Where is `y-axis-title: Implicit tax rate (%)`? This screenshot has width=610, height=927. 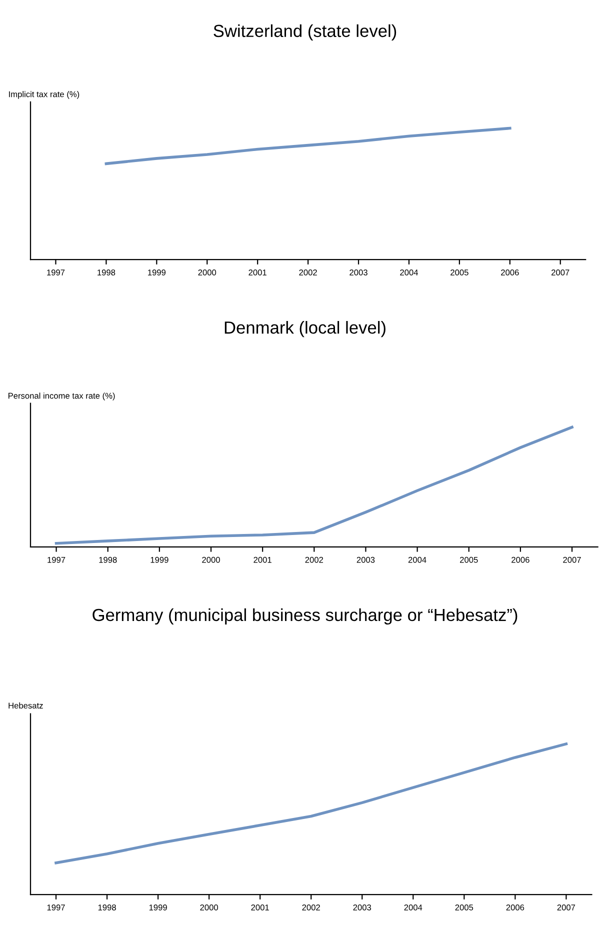
y-axis-title: Implicit tax rate (%) is located at coordinates (44, 95).